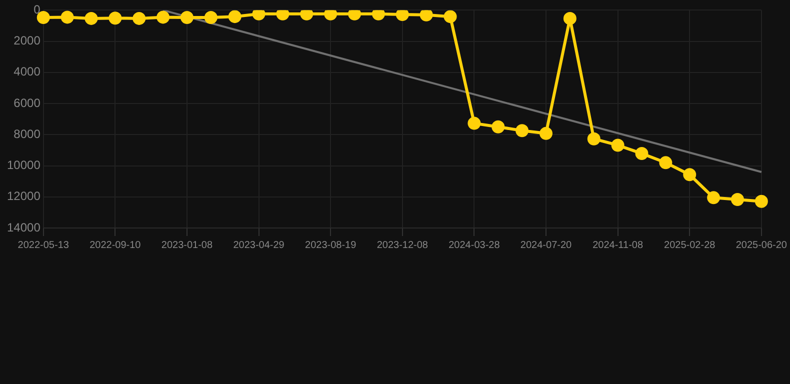 The width and height of the screenshot is (790, 384). I want to click on x-tick-label: 2025-02-28, so click(690, 245).